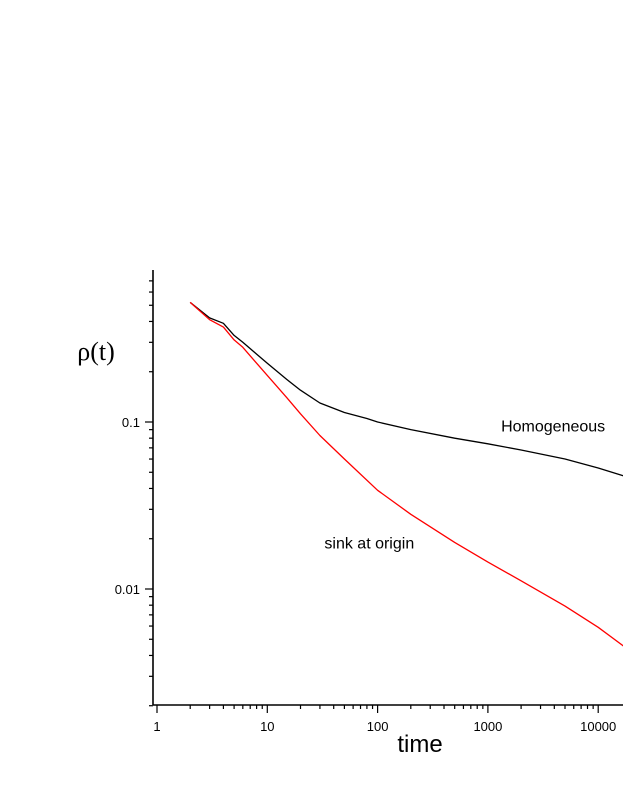 This screenshot has height=806, width=623. What do you see at coordinates (419, 744) in the screenshot?
I see `x-axis-label: time` at bounding box center [419, 744].